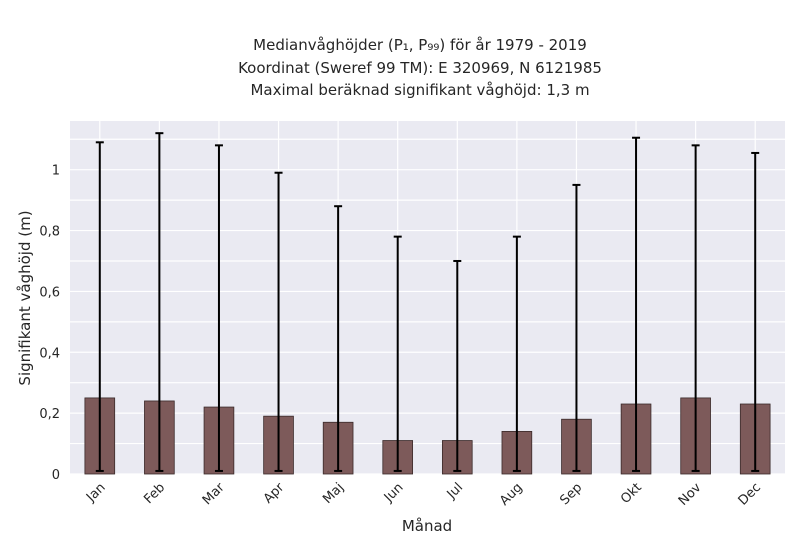 This screenshot has height=550, width=800. Describe the element at coordinates (333, 493) in the screenshot. I see `x-tick-label: Maj` at that location.